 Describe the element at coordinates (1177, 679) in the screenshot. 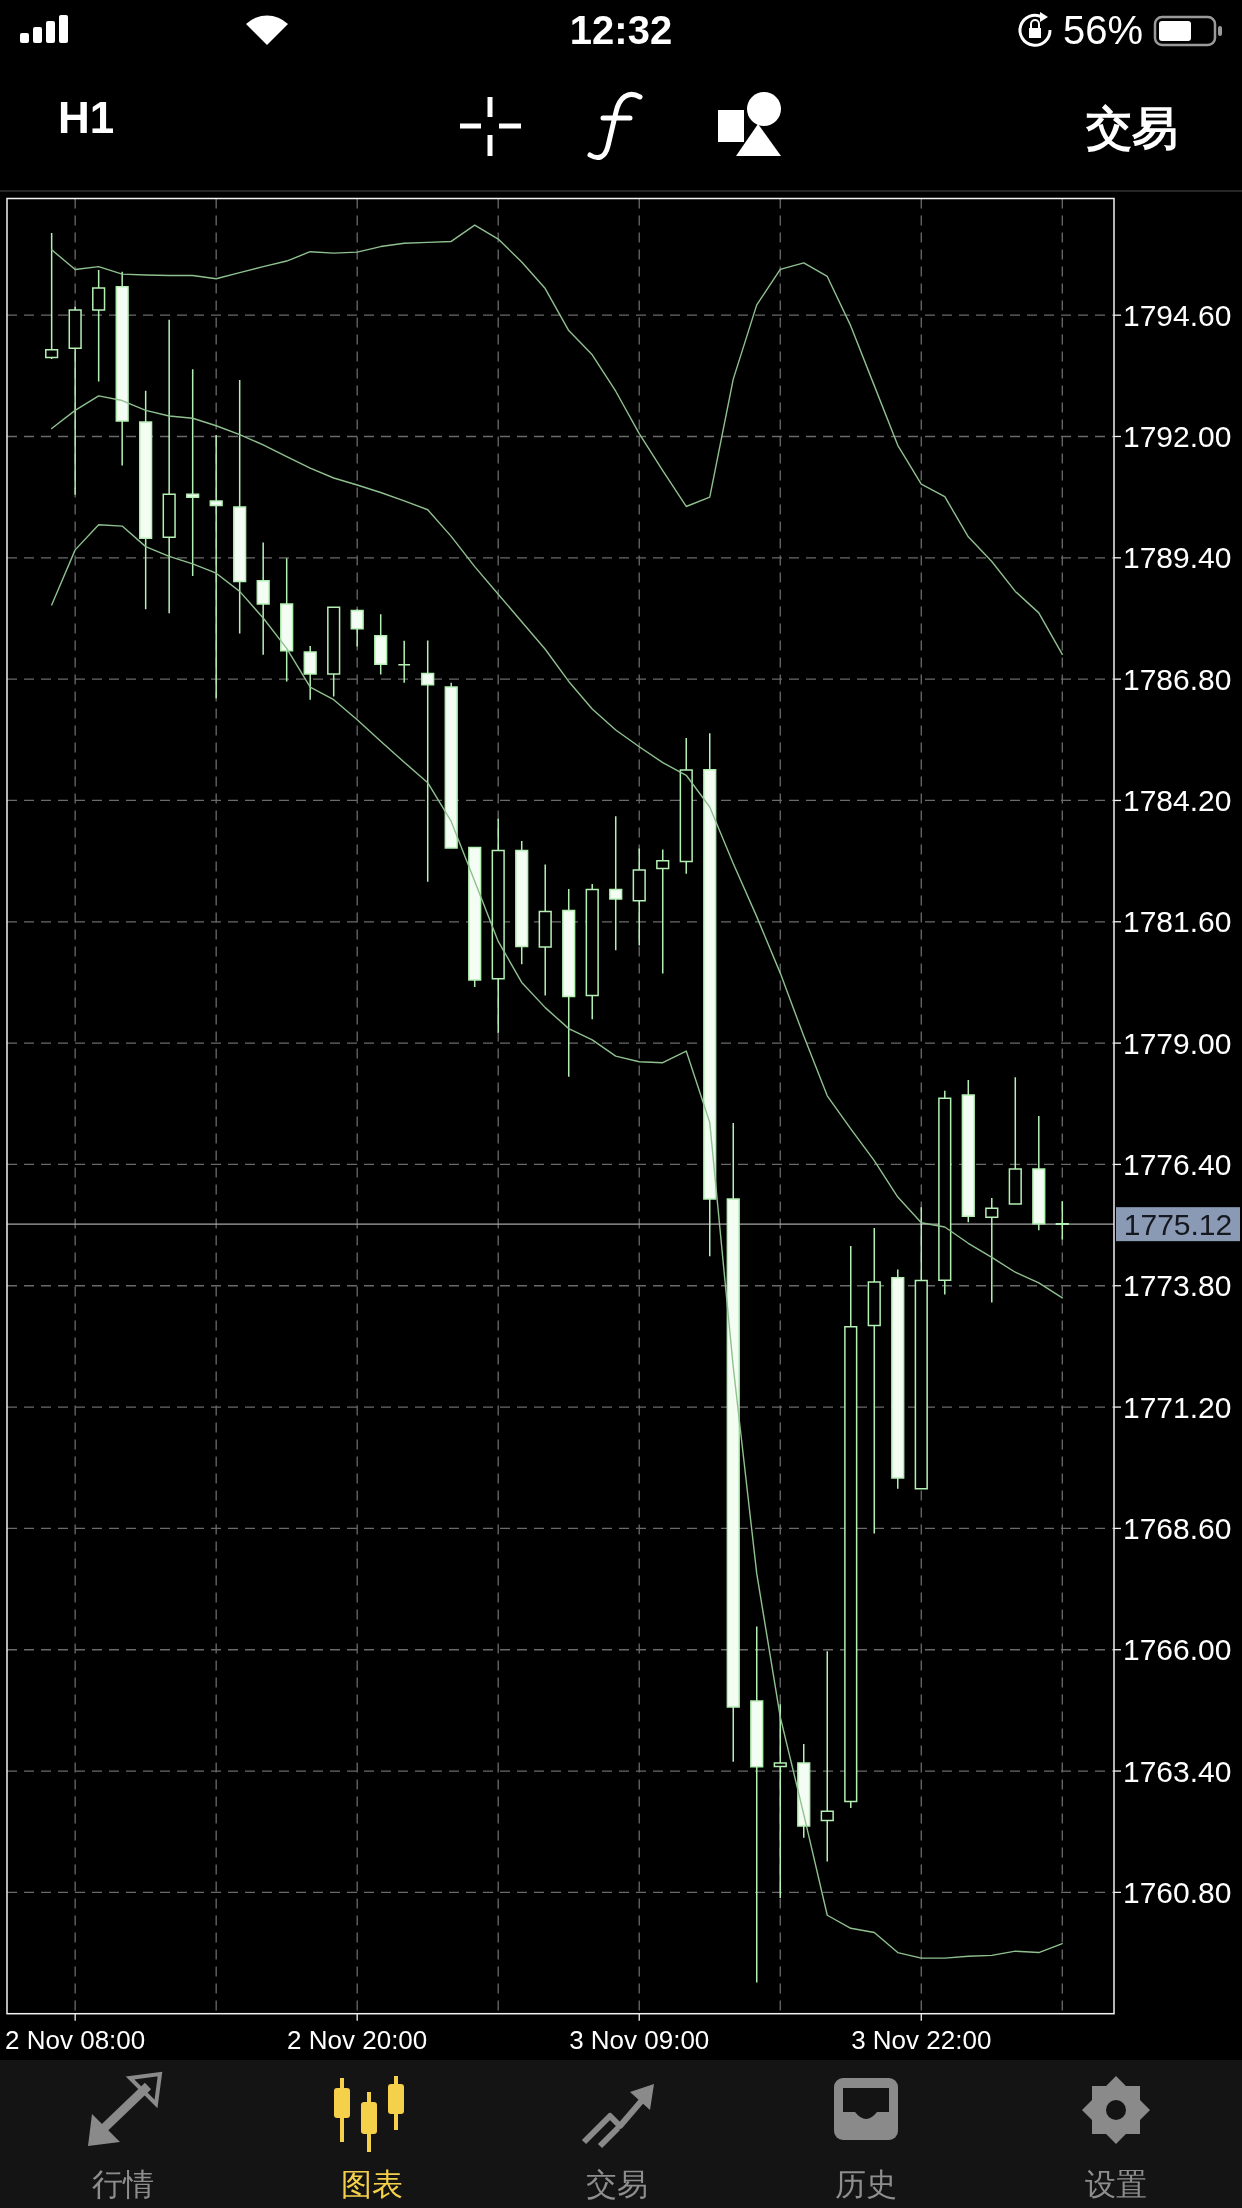

I see `y-tick-label: 1786.80` at that location.